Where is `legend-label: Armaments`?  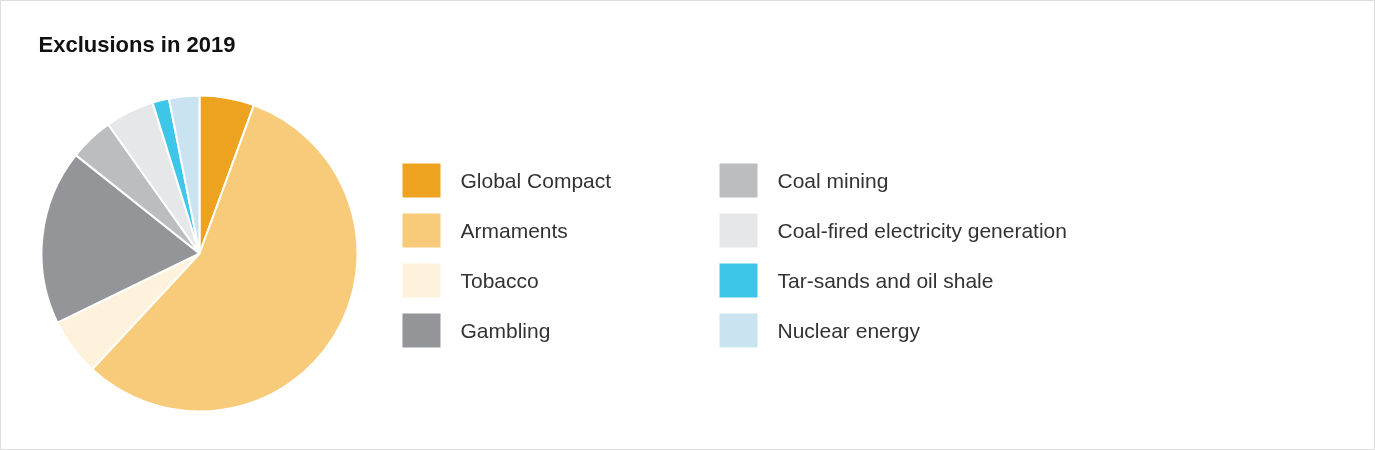
legend-label: Armaments is located at coordinates (514, 230).